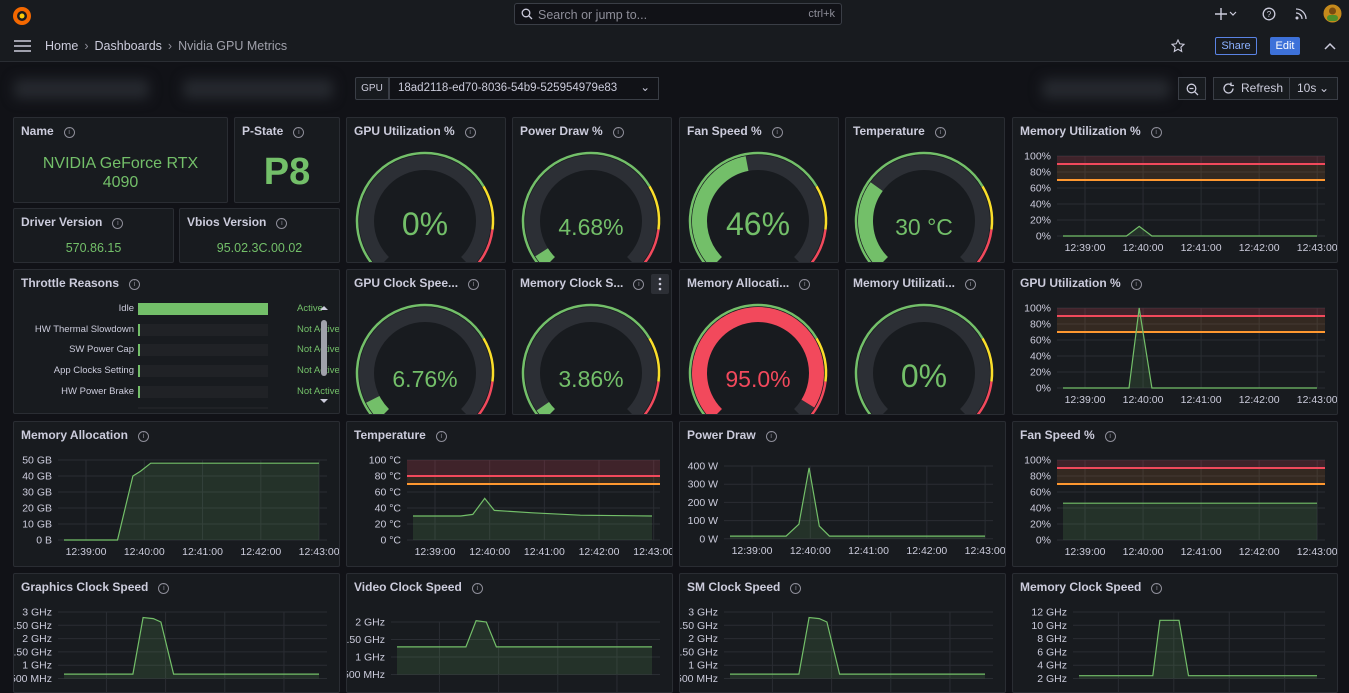  I want to click on panel-menu-button, so click(660, 284).